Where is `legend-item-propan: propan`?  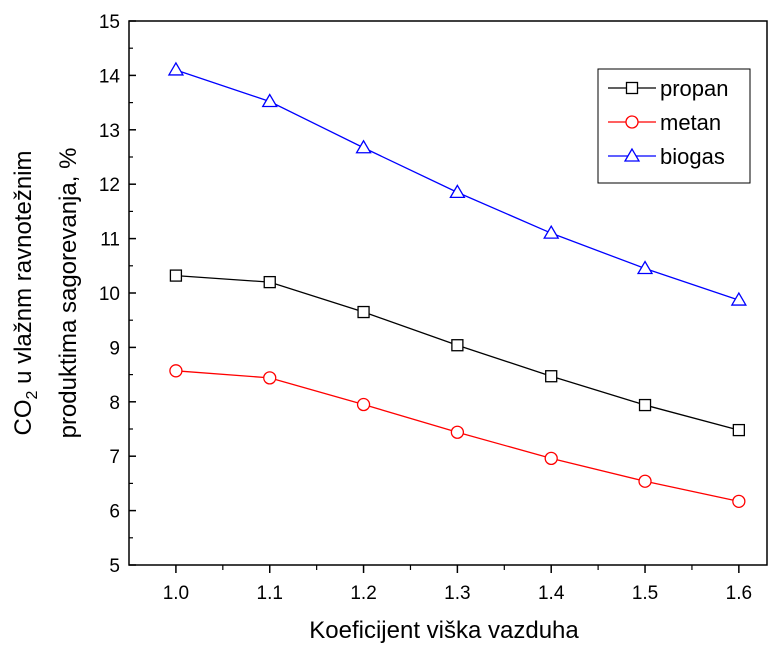 legend-item-propan: propan is located at coordinates (668, 88).